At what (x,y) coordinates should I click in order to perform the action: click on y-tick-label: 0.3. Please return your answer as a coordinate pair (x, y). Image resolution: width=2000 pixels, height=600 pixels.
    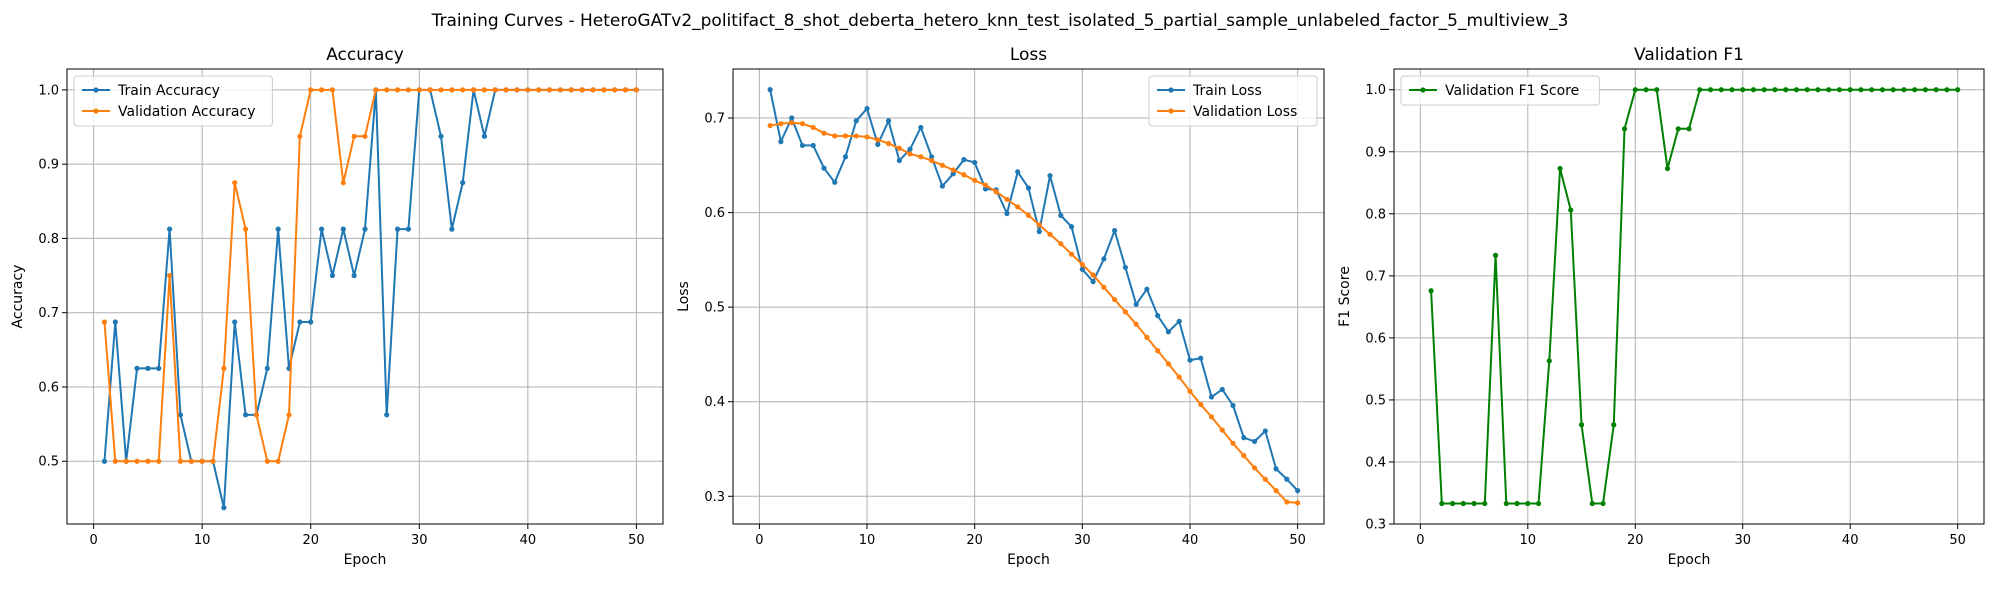
    Looking at the image, I should click on (714, 497).